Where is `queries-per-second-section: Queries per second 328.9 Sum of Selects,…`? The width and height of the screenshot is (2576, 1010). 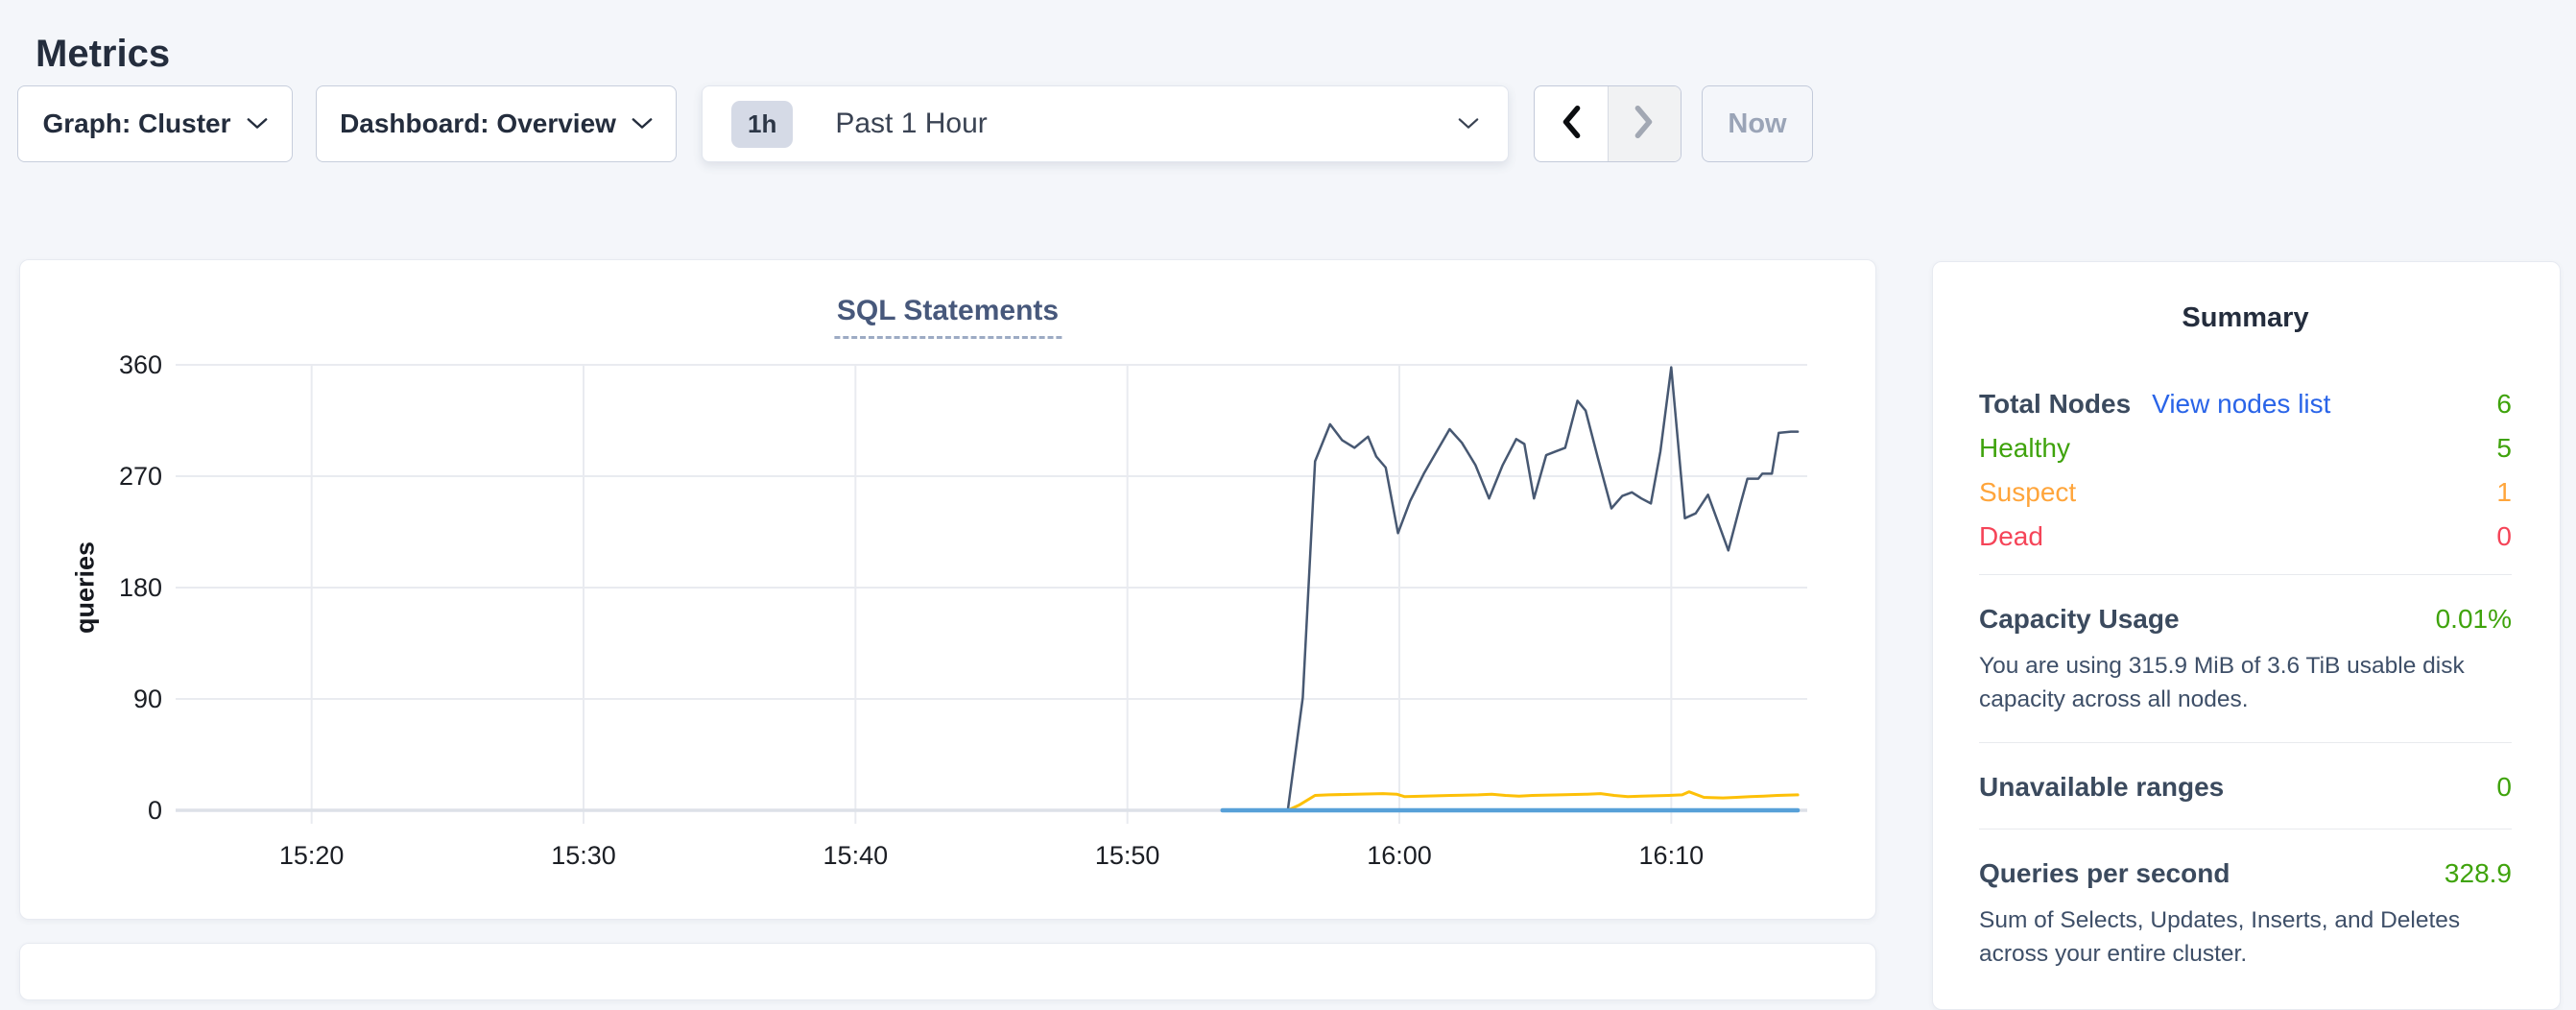
queries-per-second-section: Queries per second 328.9 Sum of Selects,… is located at coordinates (2245, 913).